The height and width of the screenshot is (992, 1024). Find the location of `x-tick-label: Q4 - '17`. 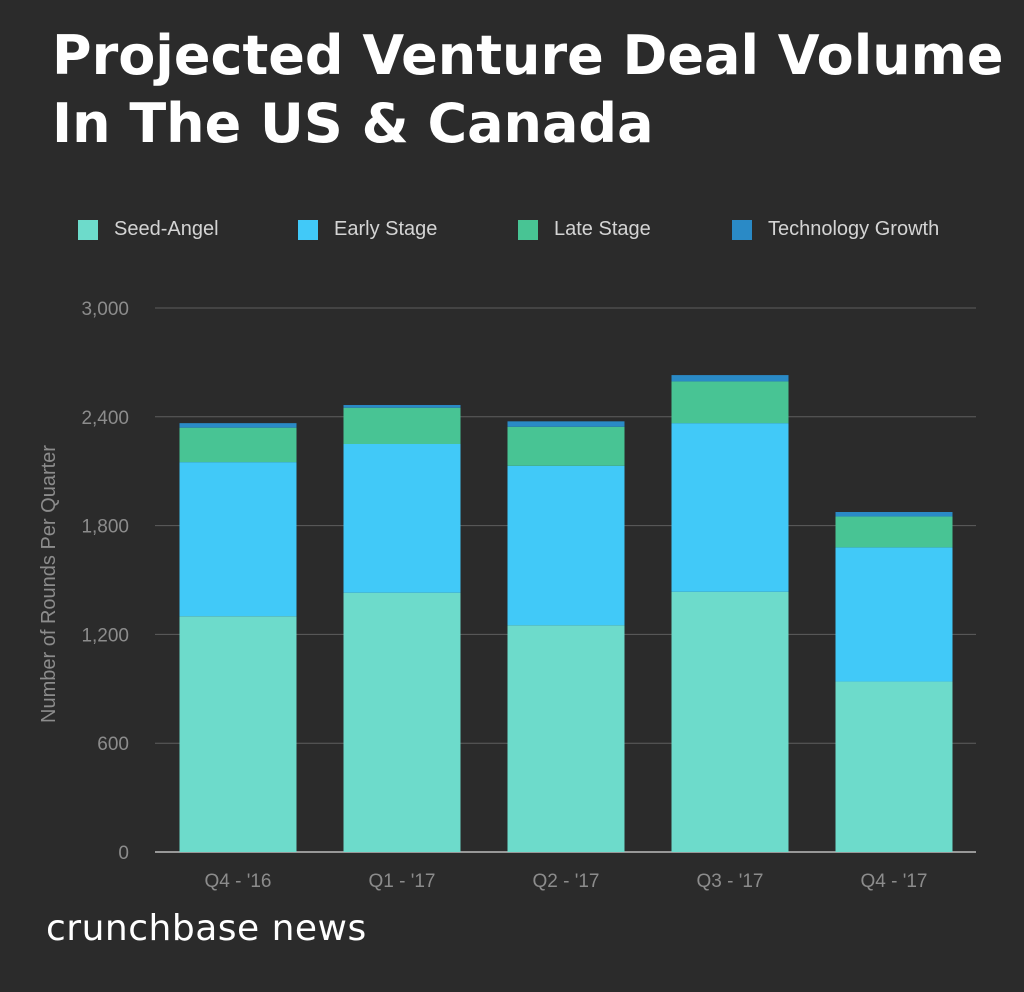

x-tick-label: Q4 - '17 is located at coordinates (894, 881).